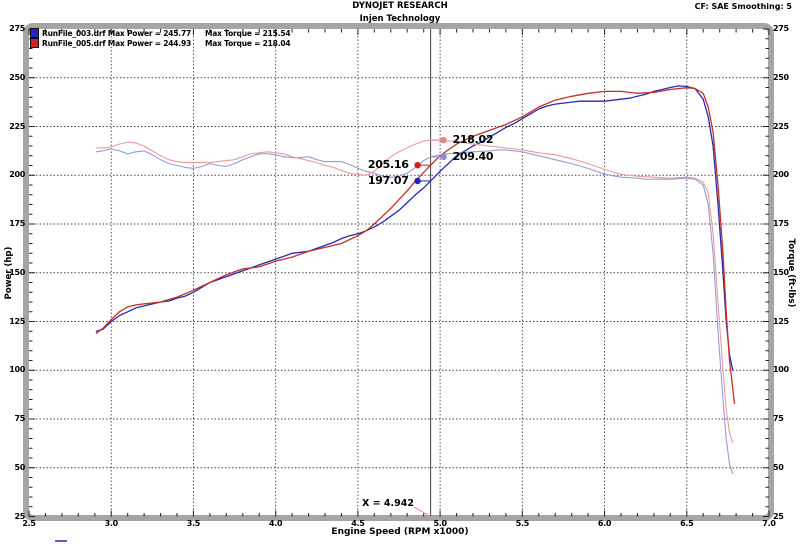 Image resolution: width=800 pixels, height=544 pixels. I want to click on clipped-bottom-element, so click(61, 541).